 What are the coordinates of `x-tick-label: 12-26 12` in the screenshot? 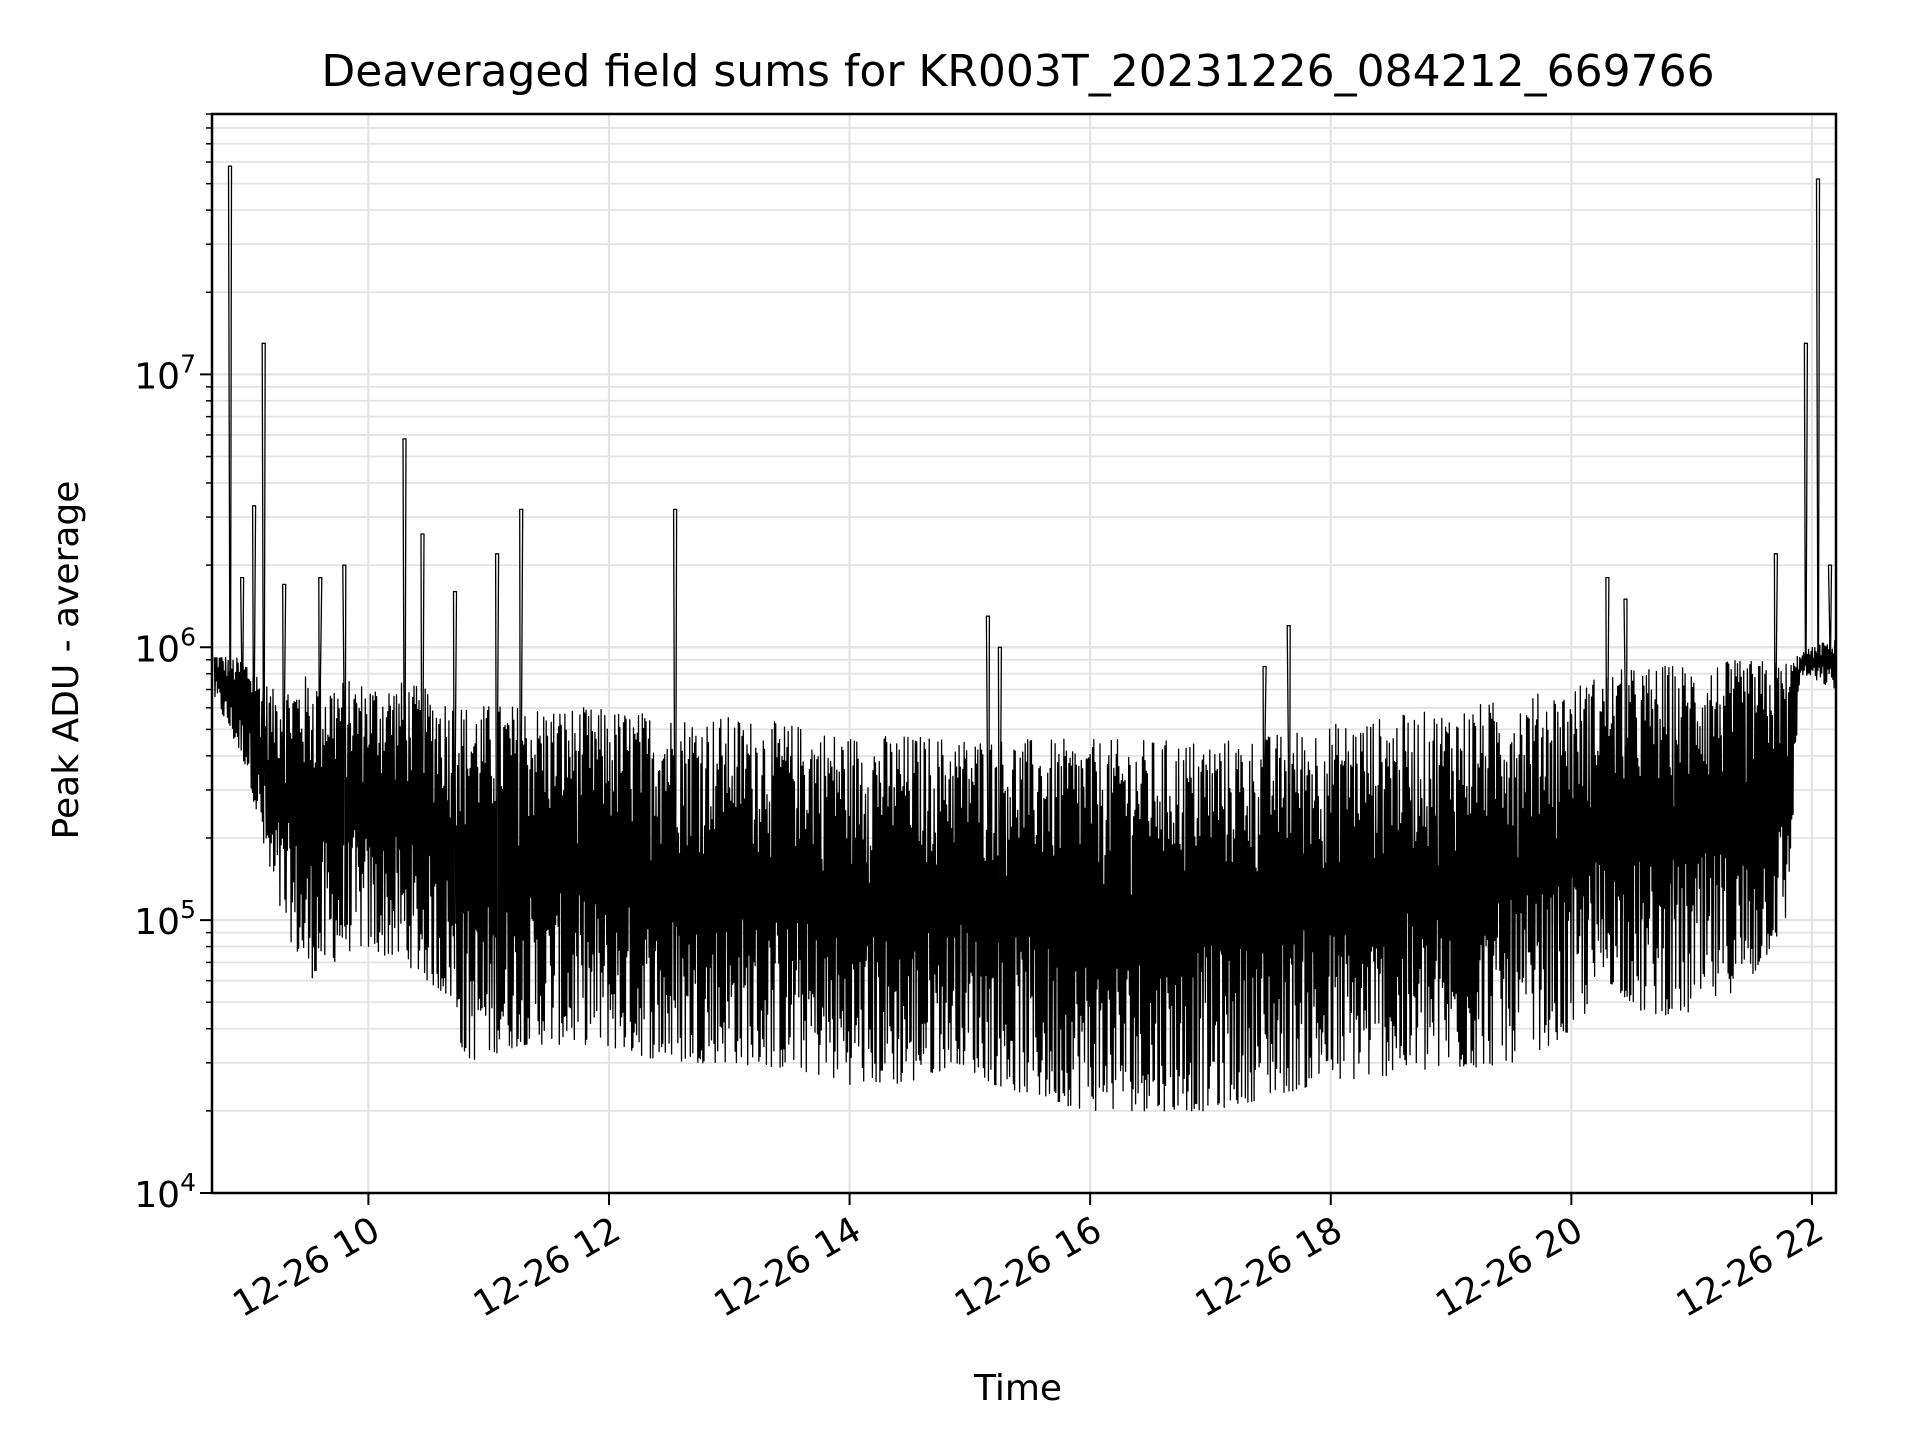 It's located at (547, 1267).